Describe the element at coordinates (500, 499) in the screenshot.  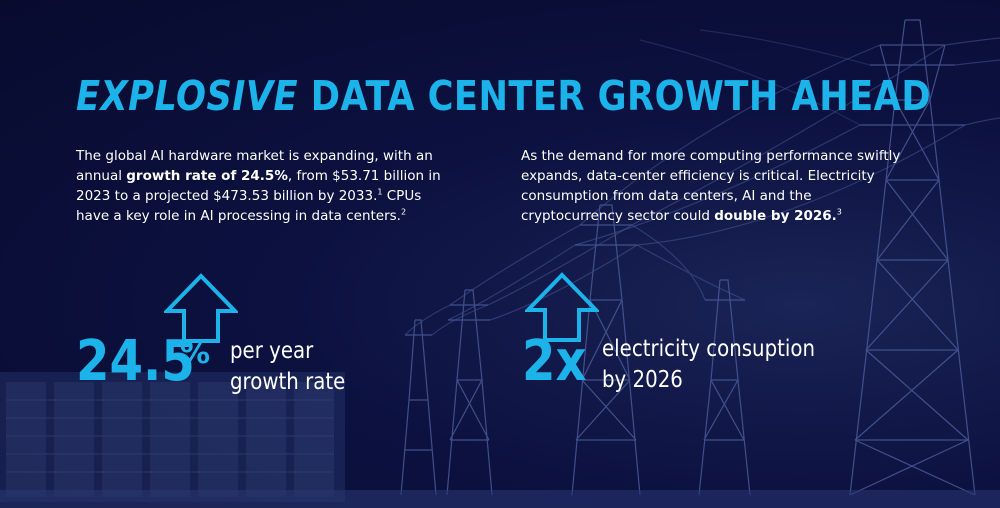
I see `ground` at that location.